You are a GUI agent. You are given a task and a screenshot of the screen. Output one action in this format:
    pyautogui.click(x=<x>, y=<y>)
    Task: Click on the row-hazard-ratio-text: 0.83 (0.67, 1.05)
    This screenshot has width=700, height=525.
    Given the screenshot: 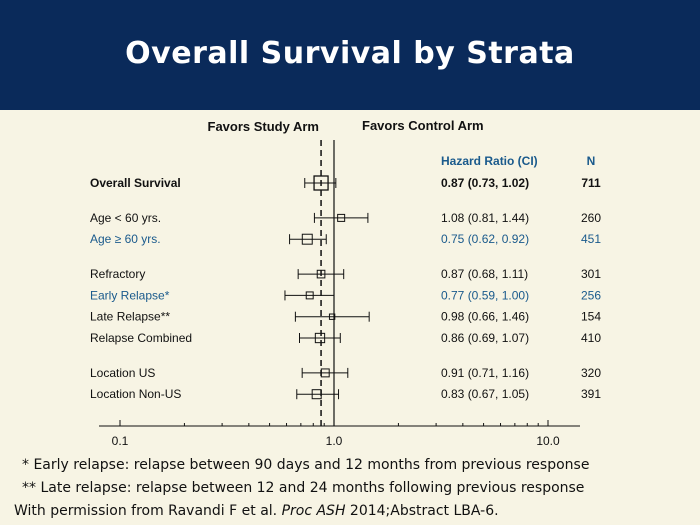 What is the action you would take?
    pyautogui.click(x=485, y=394)
    